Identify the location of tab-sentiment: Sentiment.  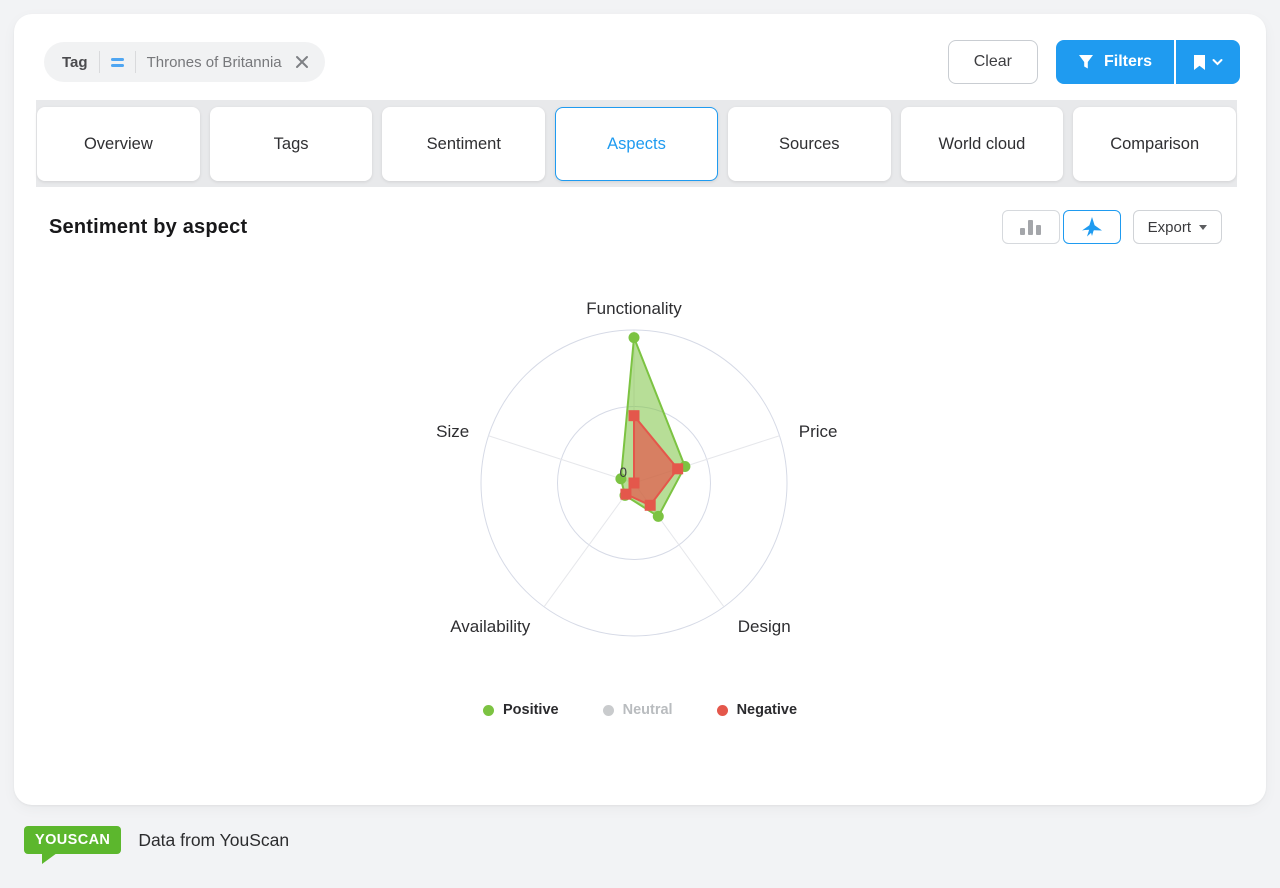
(464, 144).